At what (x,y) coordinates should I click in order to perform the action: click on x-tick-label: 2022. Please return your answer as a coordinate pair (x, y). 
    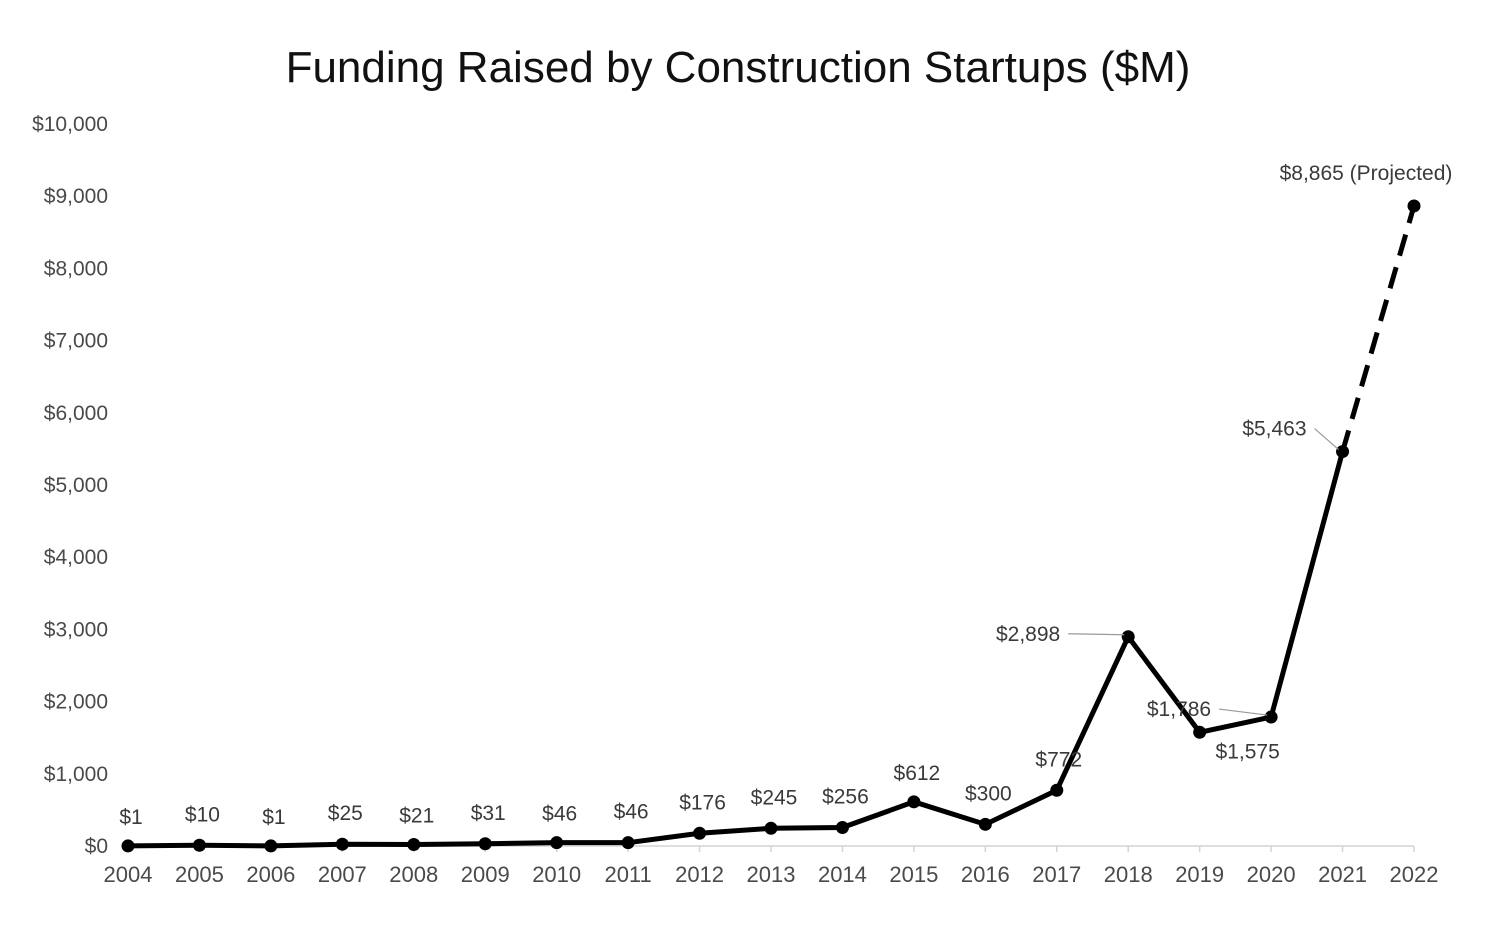
    Looking at the image, I should click on (1414, 874).